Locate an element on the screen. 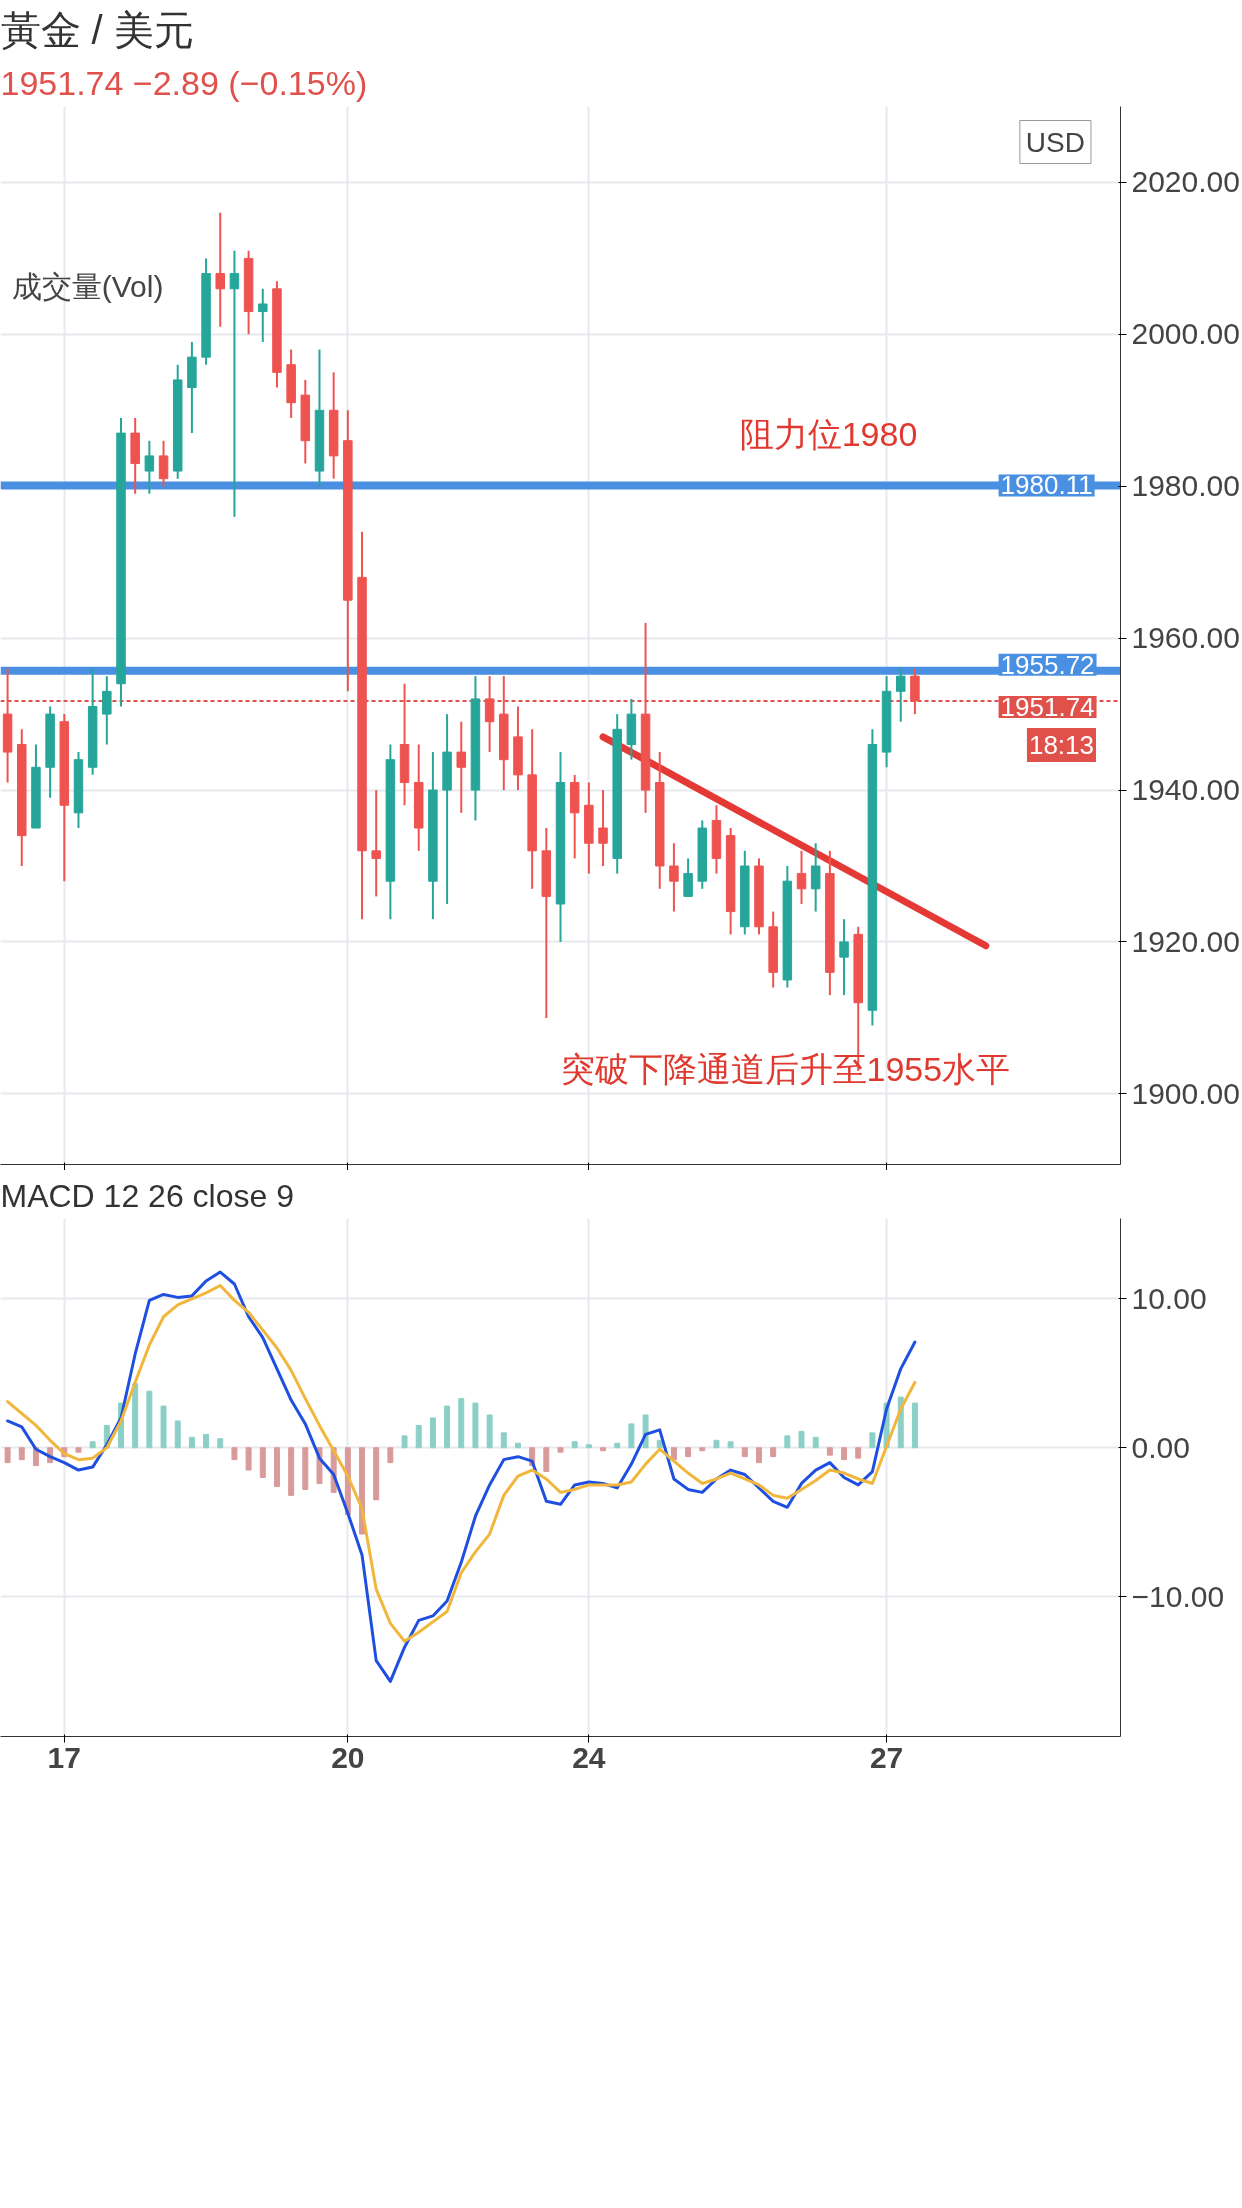  y-tick-label: 1920.00 is located at coordinates (1185, 941).